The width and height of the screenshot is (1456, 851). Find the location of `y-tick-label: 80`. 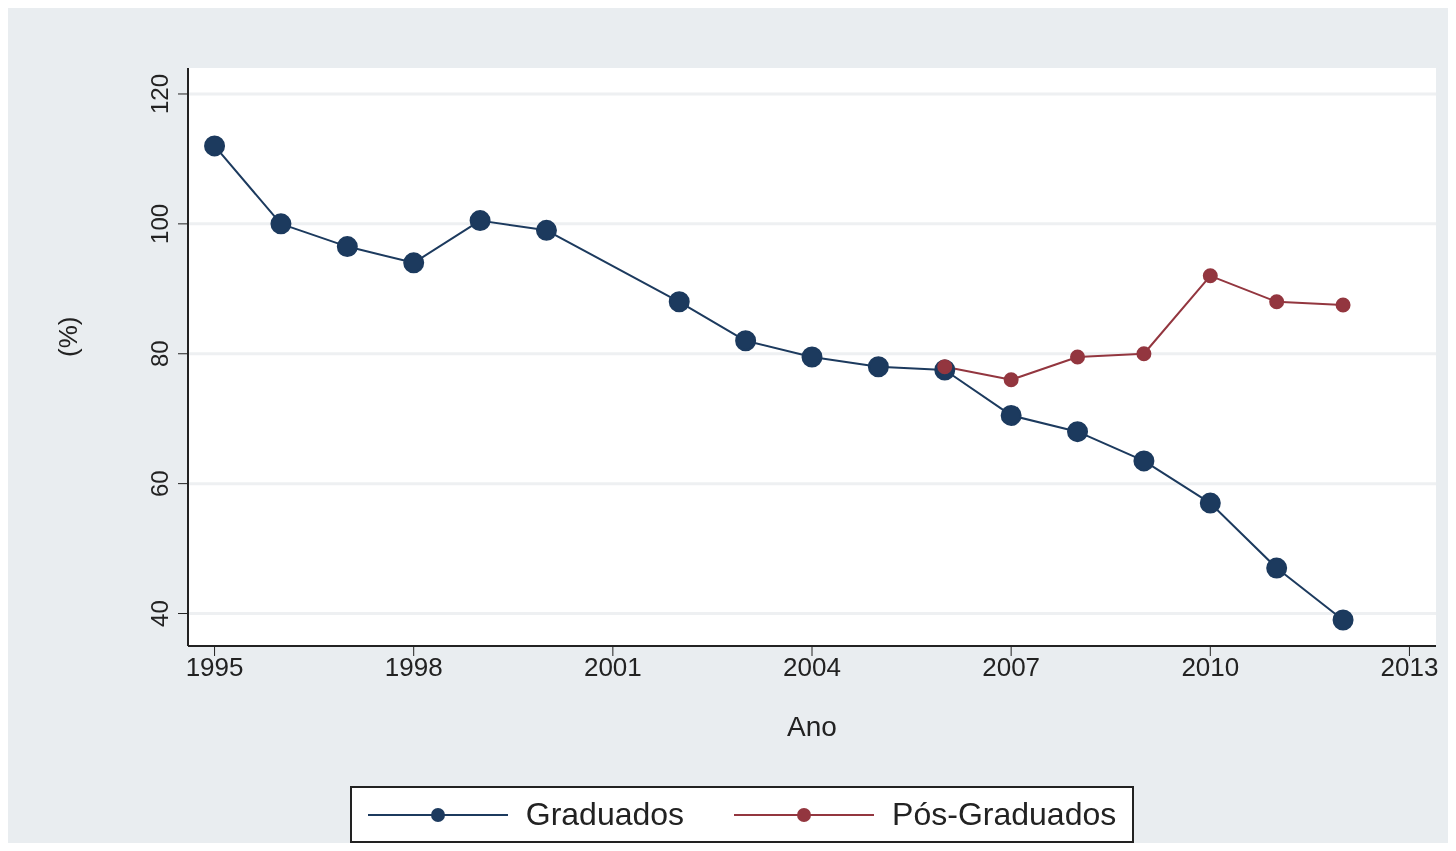

y-tick-label: 80 is located at coordinates (159, 354).